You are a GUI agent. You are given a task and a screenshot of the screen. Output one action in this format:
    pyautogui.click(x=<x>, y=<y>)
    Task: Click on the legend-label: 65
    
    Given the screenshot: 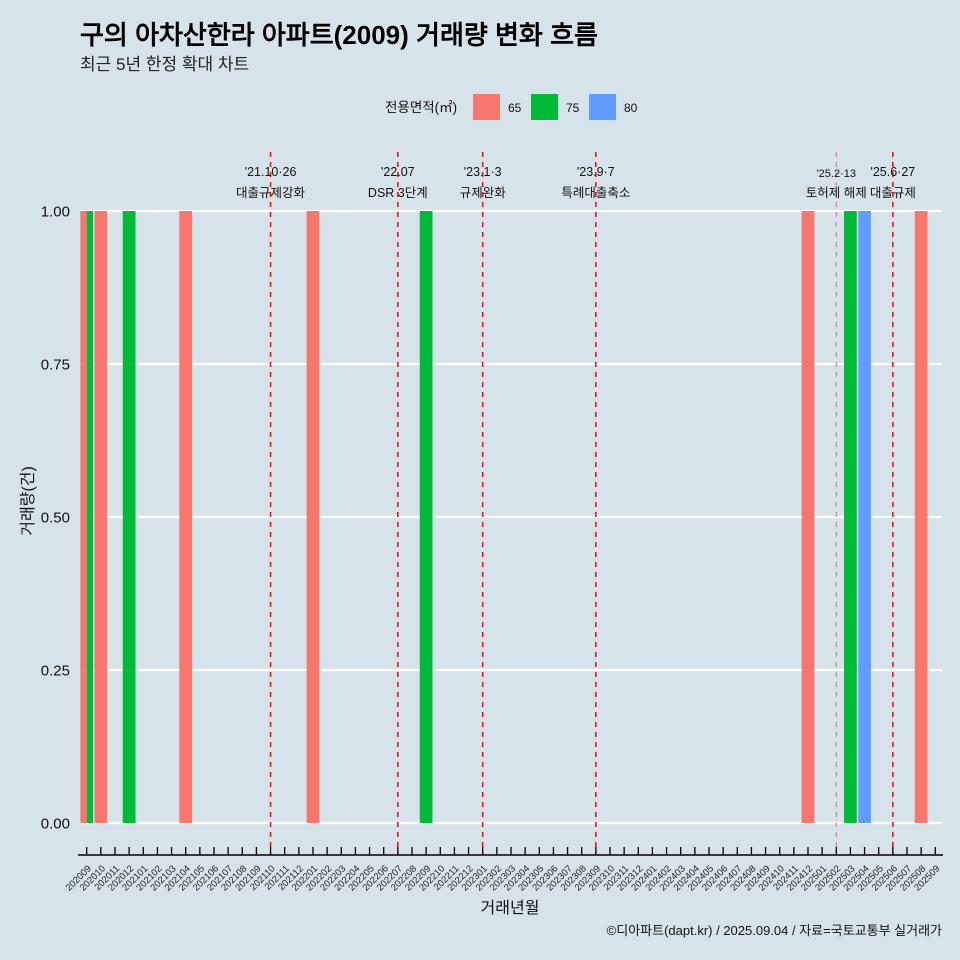 What is the action you would take?
    pyautogui.click(x=515, y=108)
    